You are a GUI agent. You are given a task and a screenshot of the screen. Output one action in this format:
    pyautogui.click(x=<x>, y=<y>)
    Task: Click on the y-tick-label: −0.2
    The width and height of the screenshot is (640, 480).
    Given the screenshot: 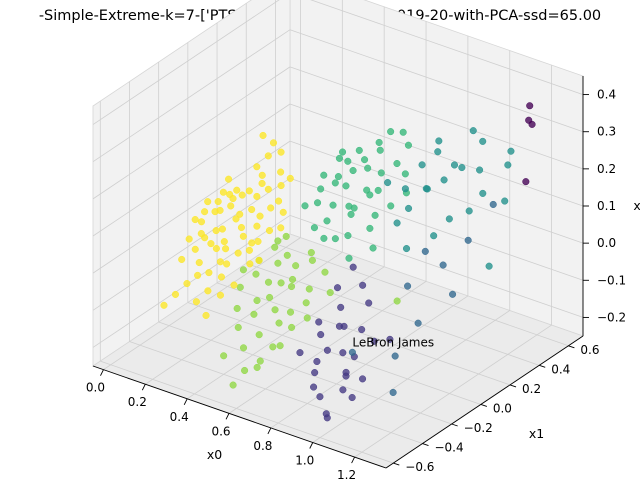 What is the action you would take?
    pyautogui.click(x=478, y=428)
    